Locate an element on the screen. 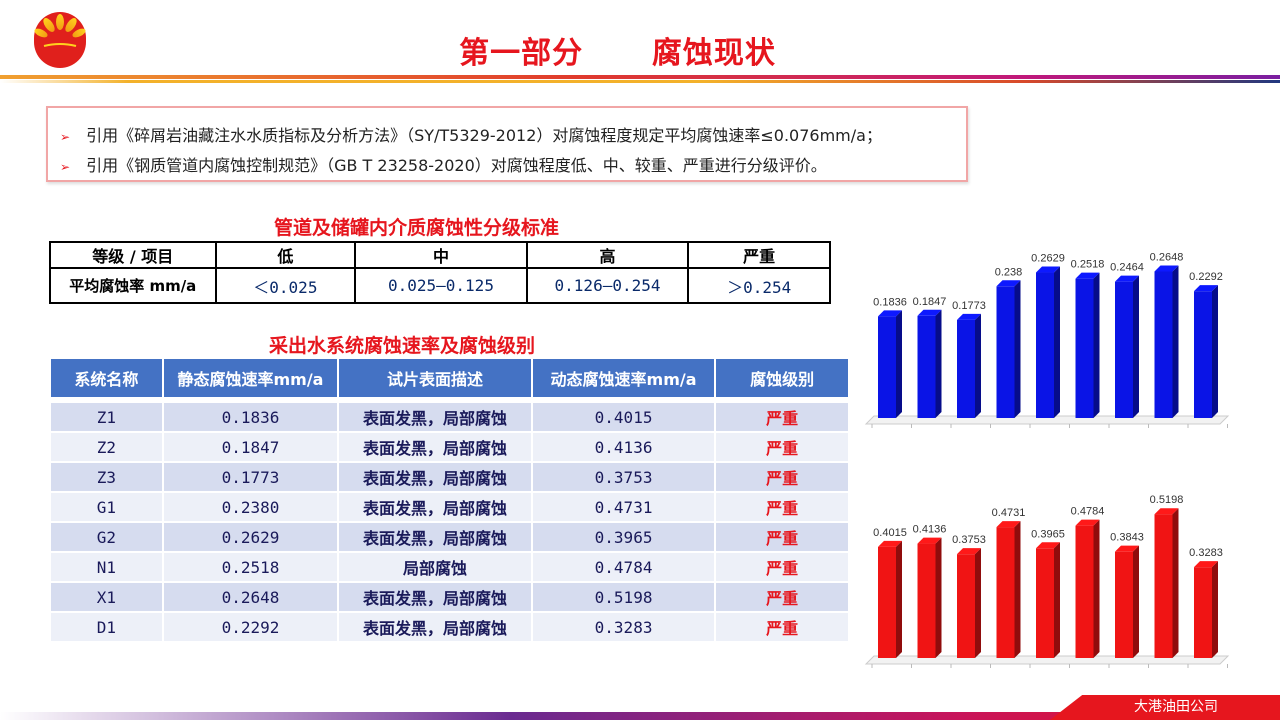 Image resolution: width=1280 pixels, height=720 pixels. dynamic-rate-cell: 0.4784 is located at coordinates (623, 567).